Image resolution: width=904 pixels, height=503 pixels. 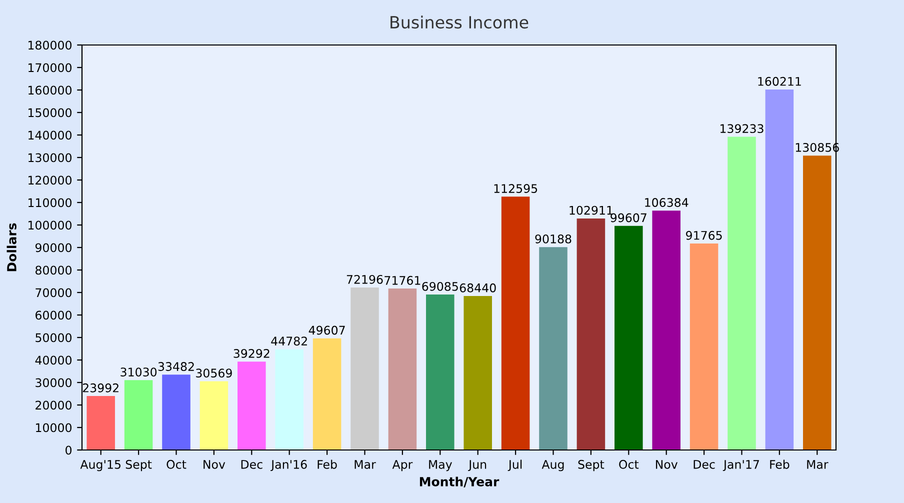 What do you see at coordinates (138, 372) in the screenshot?
I see `data-label: 31030` at bounding box center [138, 372].